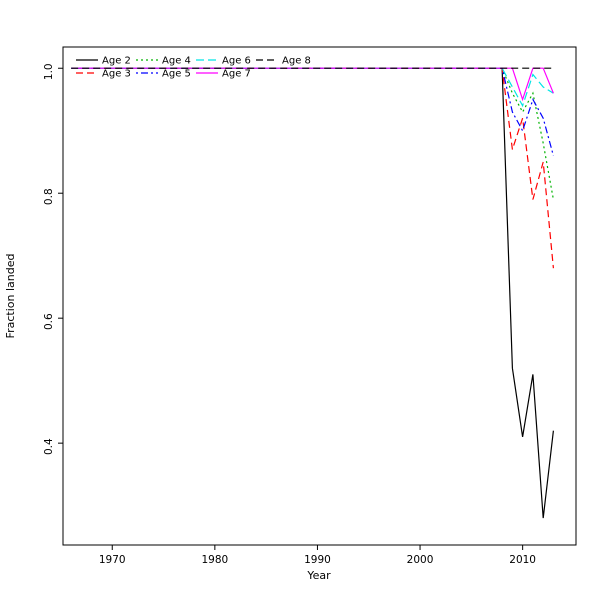 This screenshot has width=600, height=604. I want to click on y-tick-label: 0.8, so click(49, 196).